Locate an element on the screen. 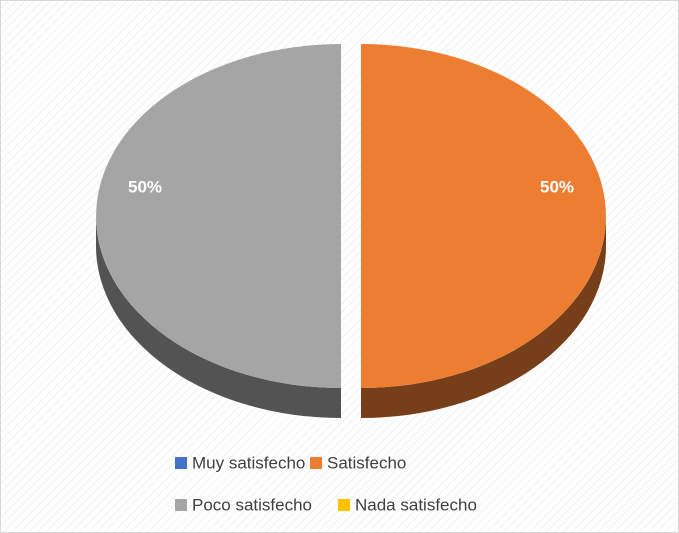 The height and width of the screenshot is (533, 679). legend-label: Poco satisfecho is located at coordinates (252, 504).